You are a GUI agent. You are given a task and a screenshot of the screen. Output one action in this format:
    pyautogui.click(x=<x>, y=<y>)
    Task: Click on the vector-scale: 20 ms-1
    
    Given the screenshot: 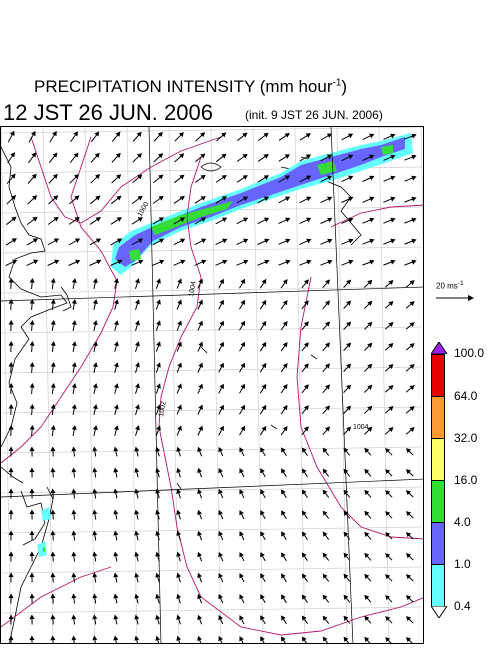 What is the action you would take?
    pyautogui.click(x=456, y=291)
    